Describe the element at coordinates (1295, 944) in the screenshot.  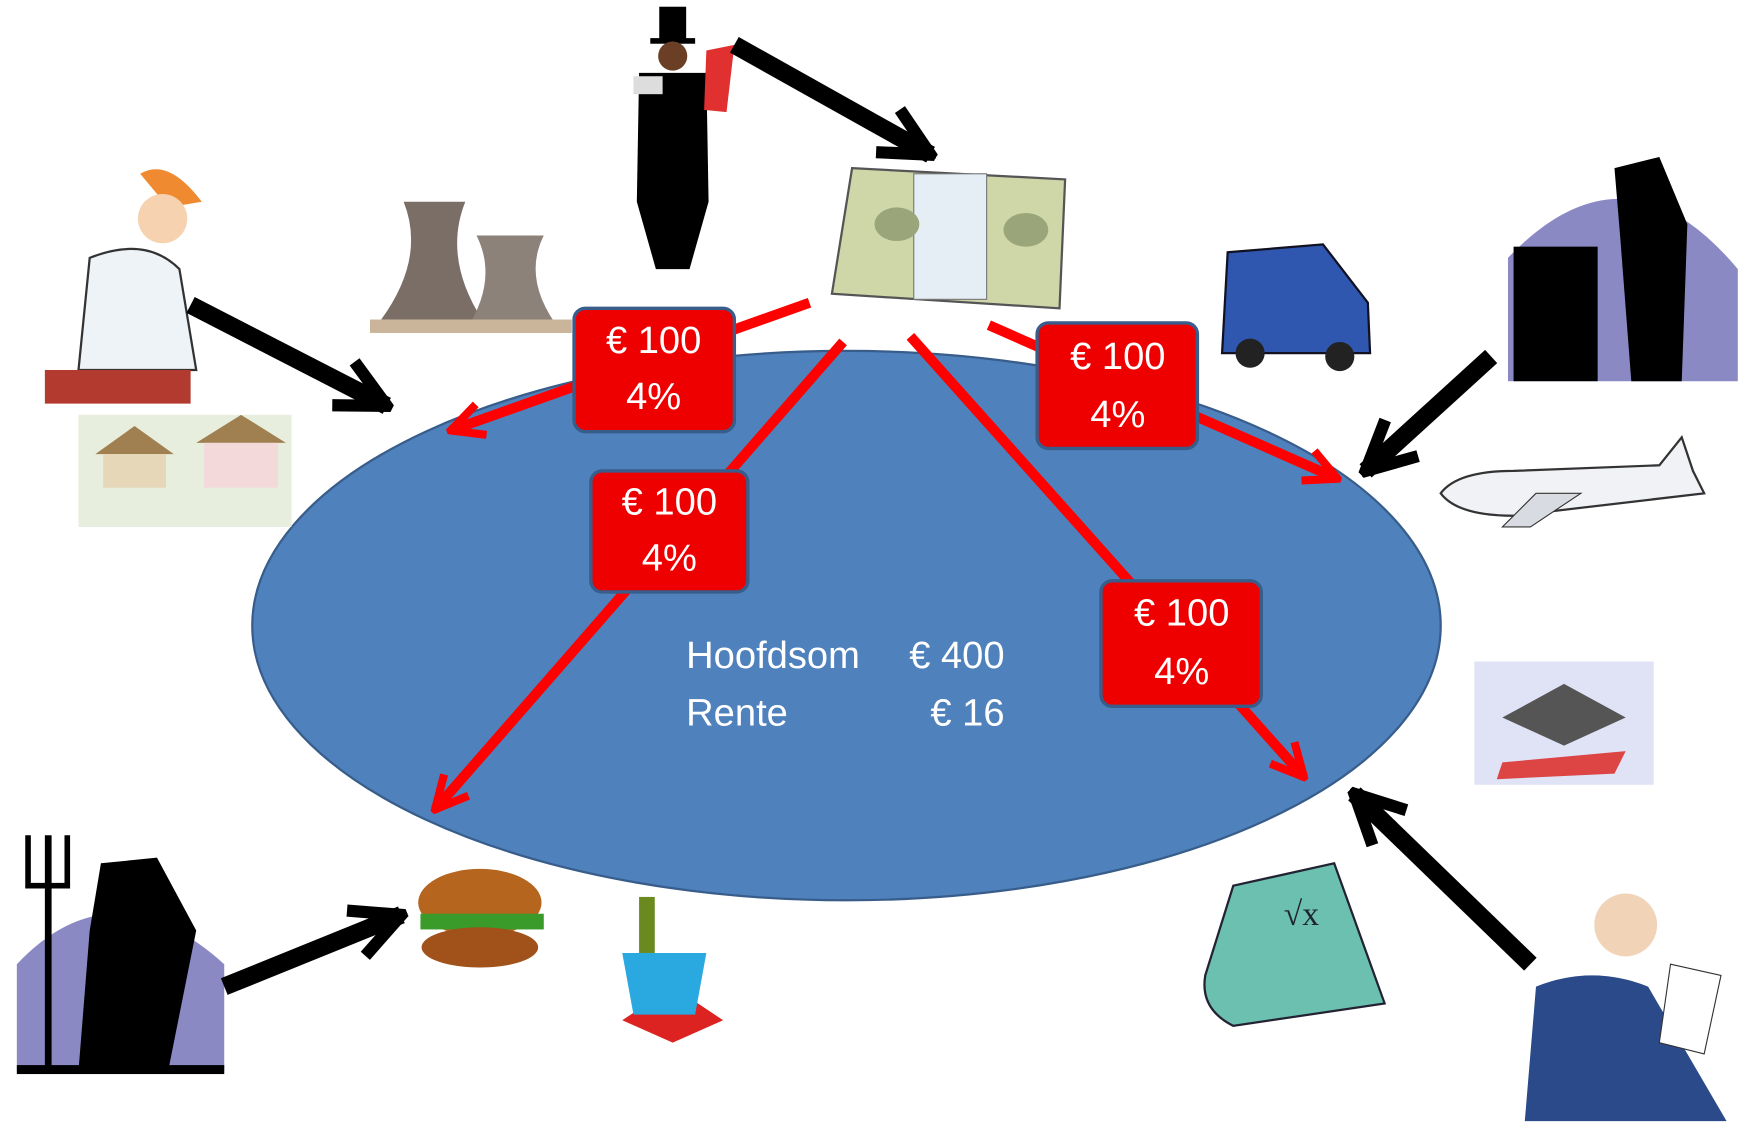
I see `math-book: √x` at that location.